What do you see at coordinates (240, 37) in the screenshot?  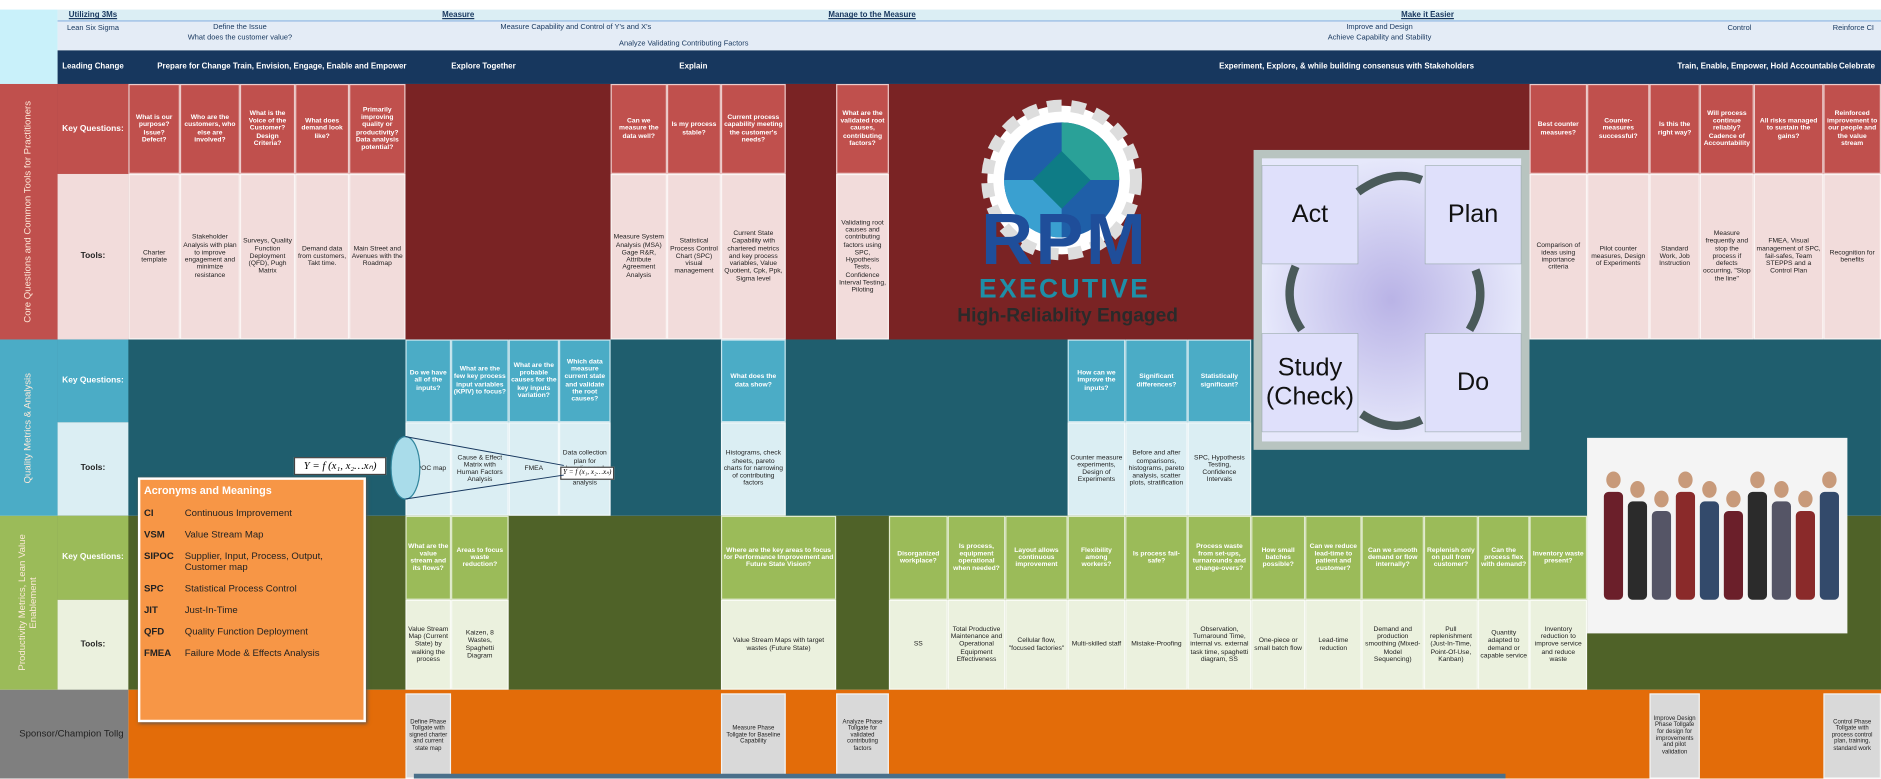 I see `stage-label: What does the customer value?` at bounding box center [240, 37].